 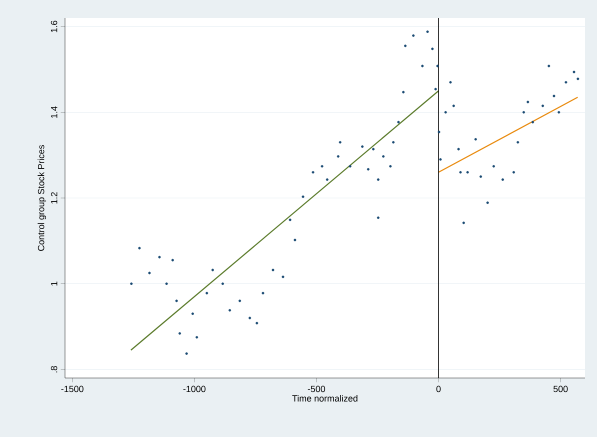 What do you see at coordinates (438, 389) in the screenshot?
I see `x-tick-label: 0` at bounding box center [438, 389].